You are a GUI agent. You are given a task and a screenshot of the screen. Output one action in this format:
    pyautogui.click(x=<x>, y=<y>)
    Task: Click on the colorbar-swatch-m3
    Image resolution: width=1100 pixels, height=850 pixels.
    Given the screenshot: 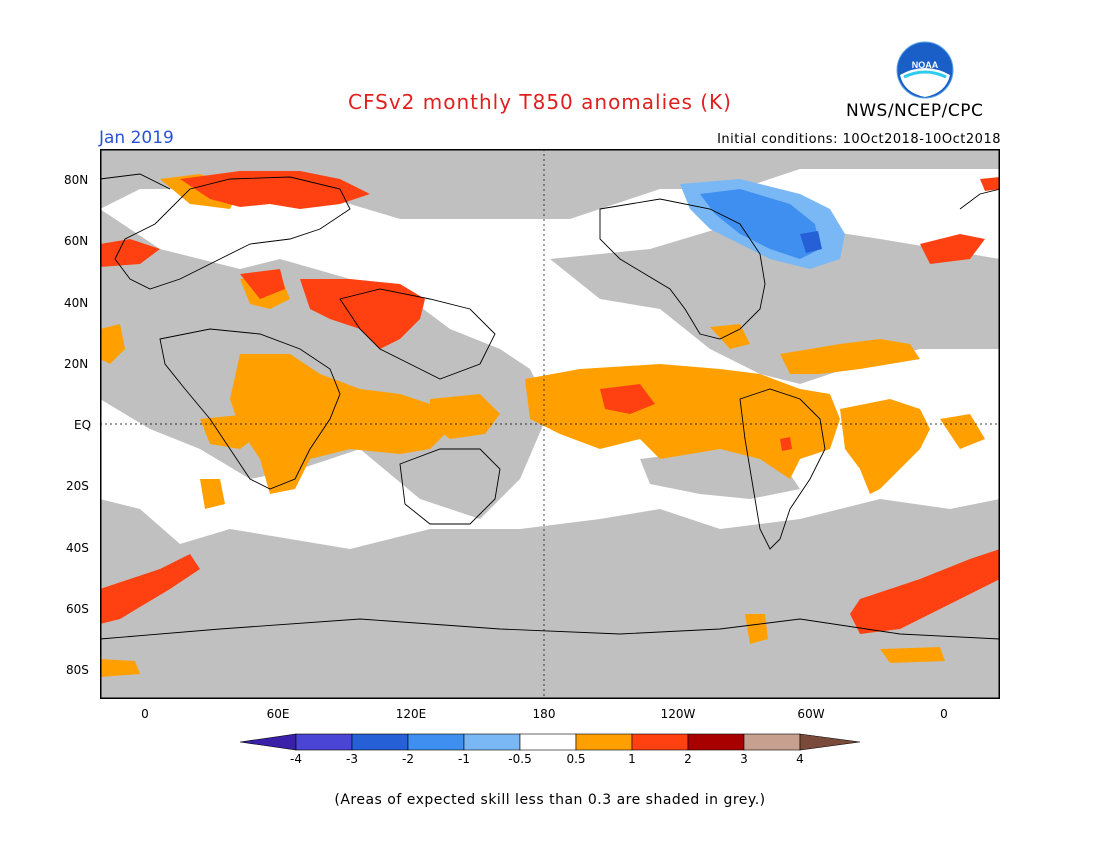 What is the action you would take?
    pyautogui.click(x=380, y=742)
    